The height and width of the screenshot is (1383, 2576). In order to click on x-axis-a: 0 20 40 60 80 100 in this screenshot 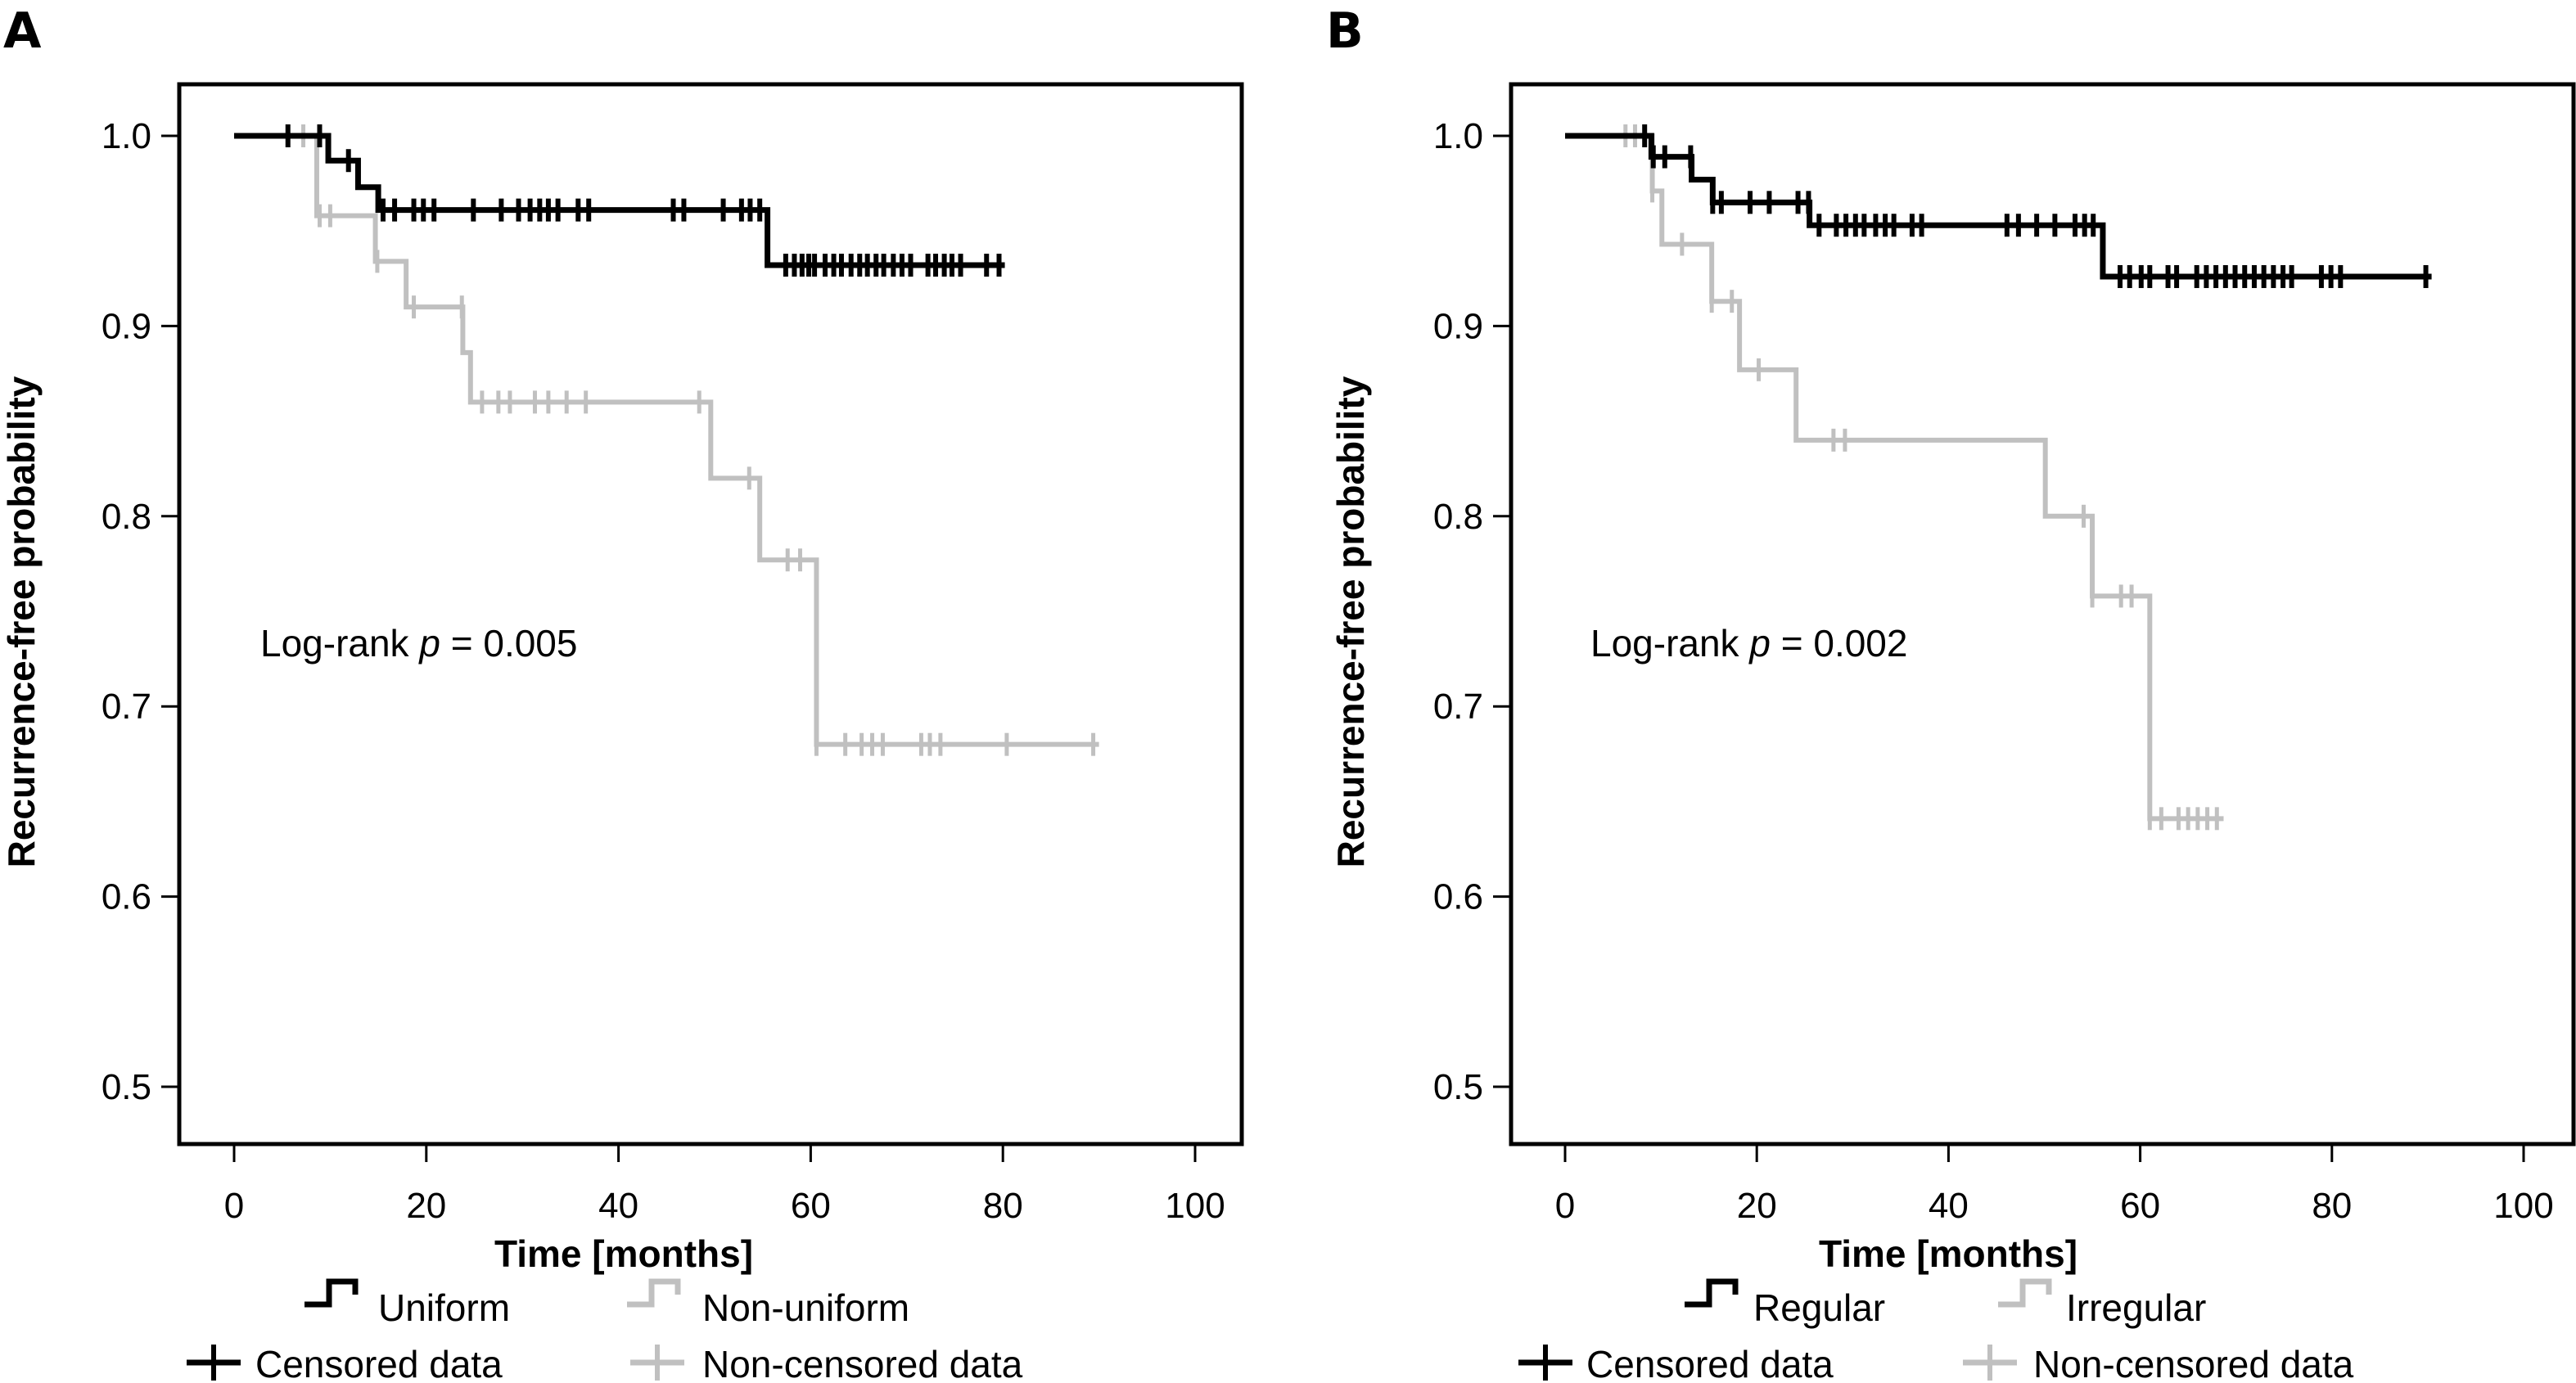, I will do `click(724, 1185)`.